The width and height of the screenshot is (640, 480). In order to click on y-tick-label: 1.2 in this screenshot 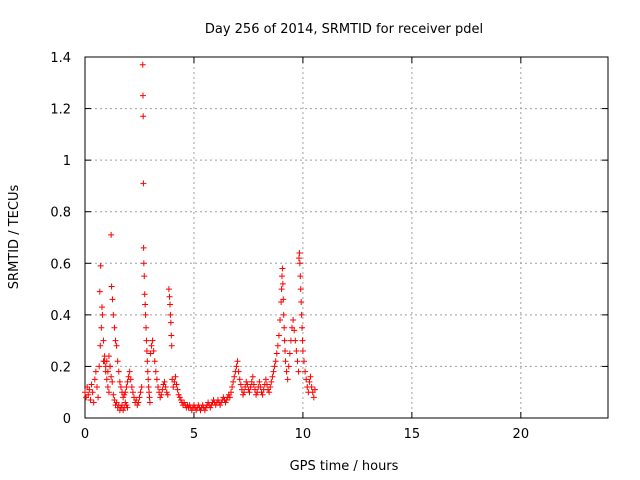, I will do `click(60, 110)`.